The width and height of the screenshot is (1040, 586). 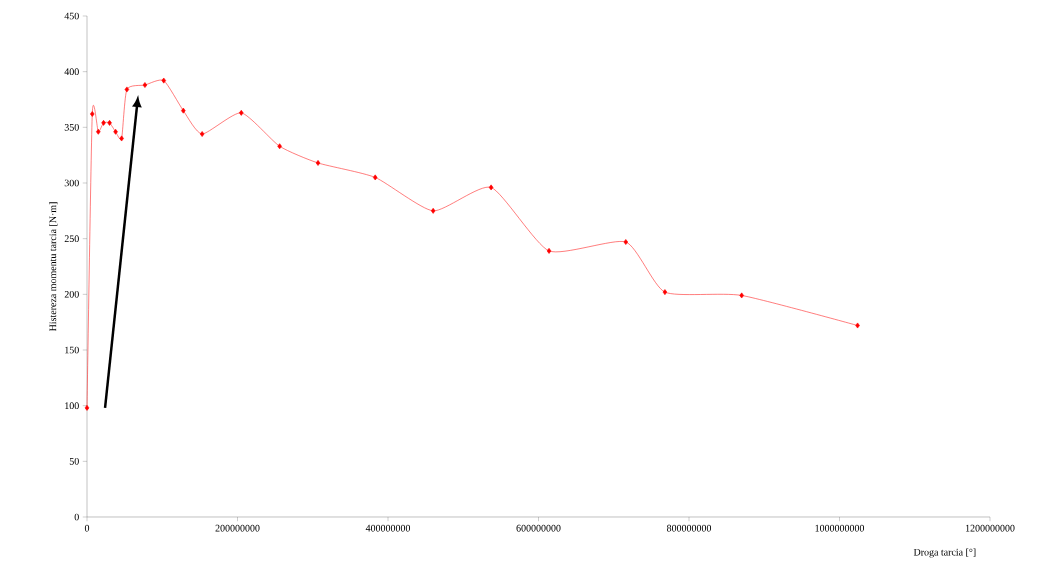 What do you see at coordinates (944, 553) in the screenshot?
I see `x-axis-title: Droga tarcia [°]` at bounding box center [944, 553].